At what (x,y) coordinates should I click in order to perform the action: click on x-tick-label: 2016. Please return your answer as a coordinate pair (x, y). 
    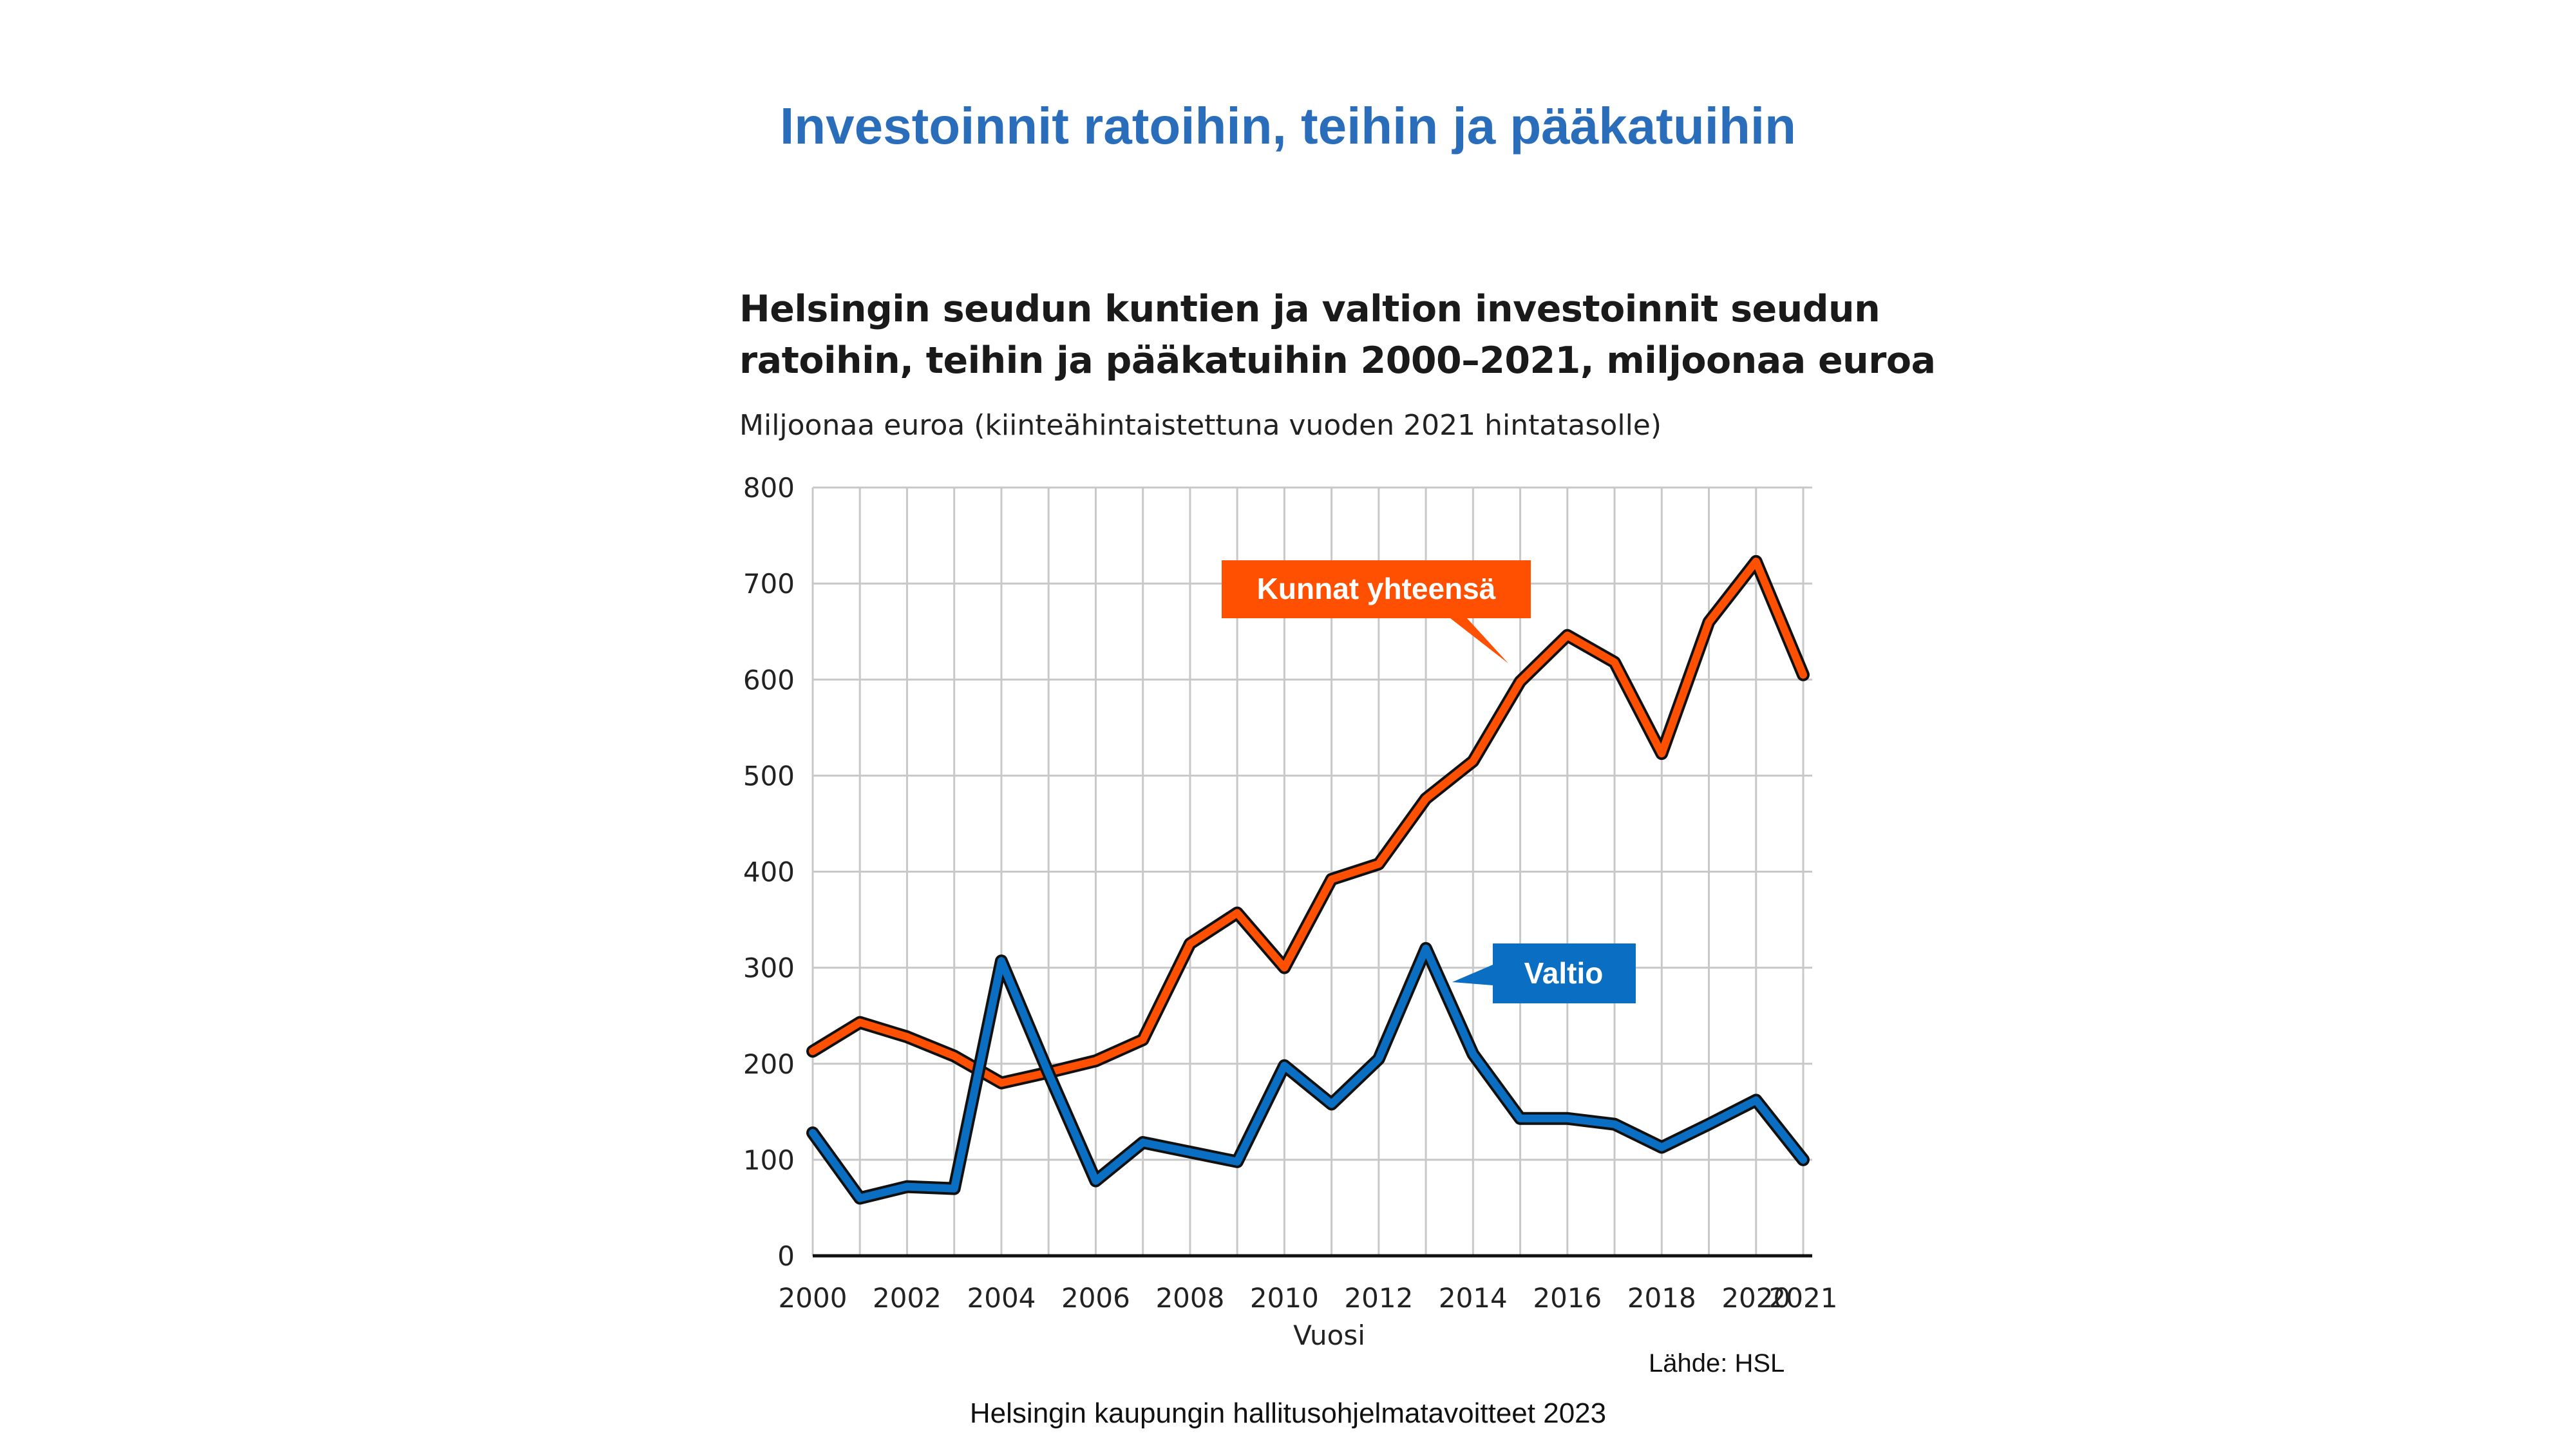
    Looking at the image, I should click on (1568, 1298).